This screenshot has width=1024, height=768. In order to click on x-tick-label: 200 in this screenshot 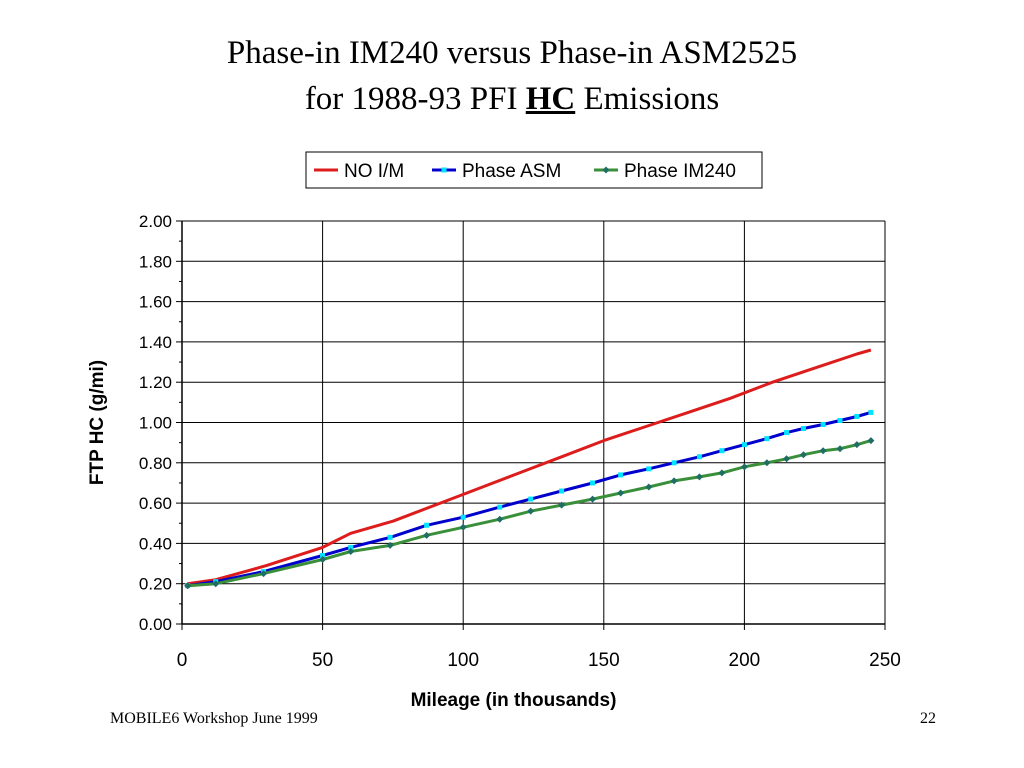, I will do `click(745, 660)`.